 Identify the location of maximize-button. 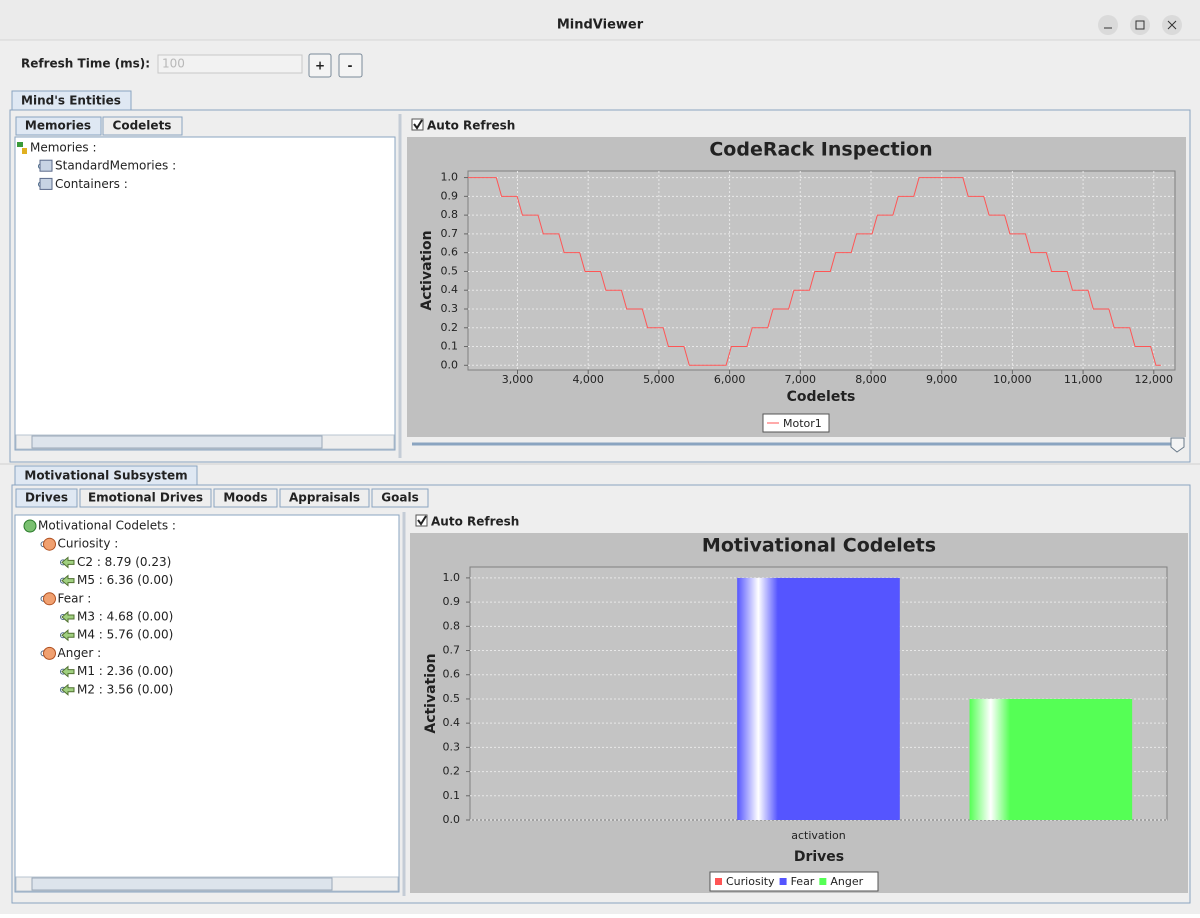
(1140, 25).